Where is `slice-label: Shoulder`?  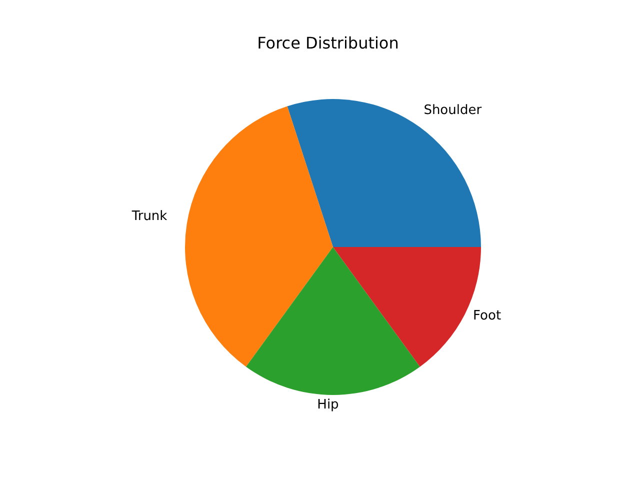 slice-label: Shoulder is located at coordinates (453, 110).